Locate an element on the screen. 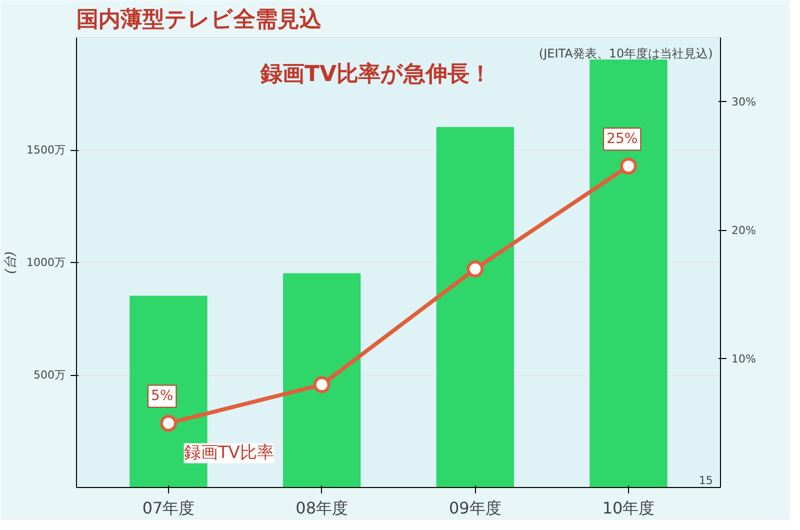 The width and height of the screenshot is (800, 530). y2-tick-label: 10% is located at coordinates (744, 359).